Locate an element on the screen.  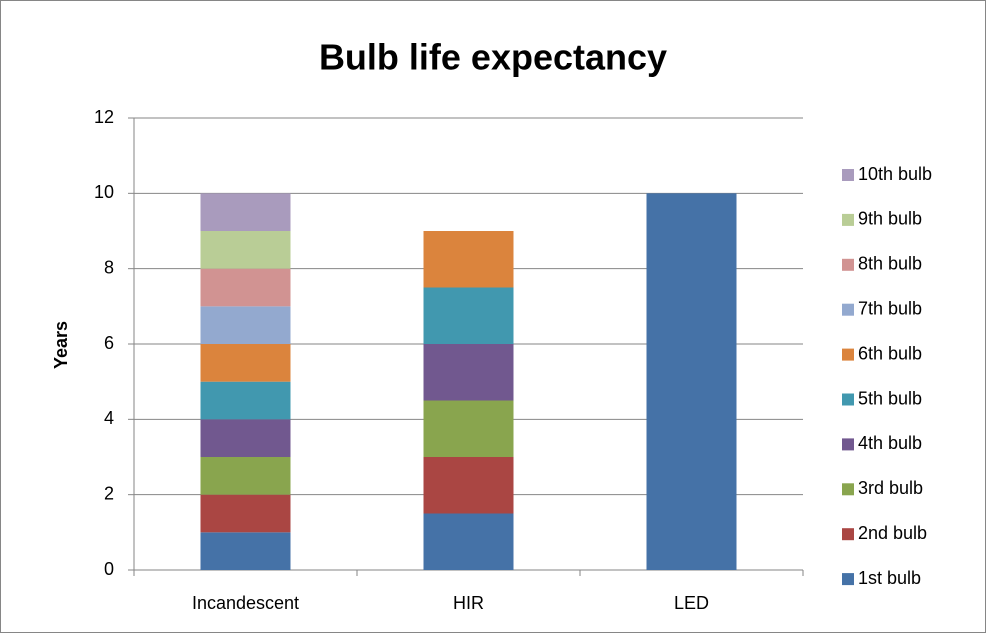
x-tick-label: LED is located at coordinates (691, 603).